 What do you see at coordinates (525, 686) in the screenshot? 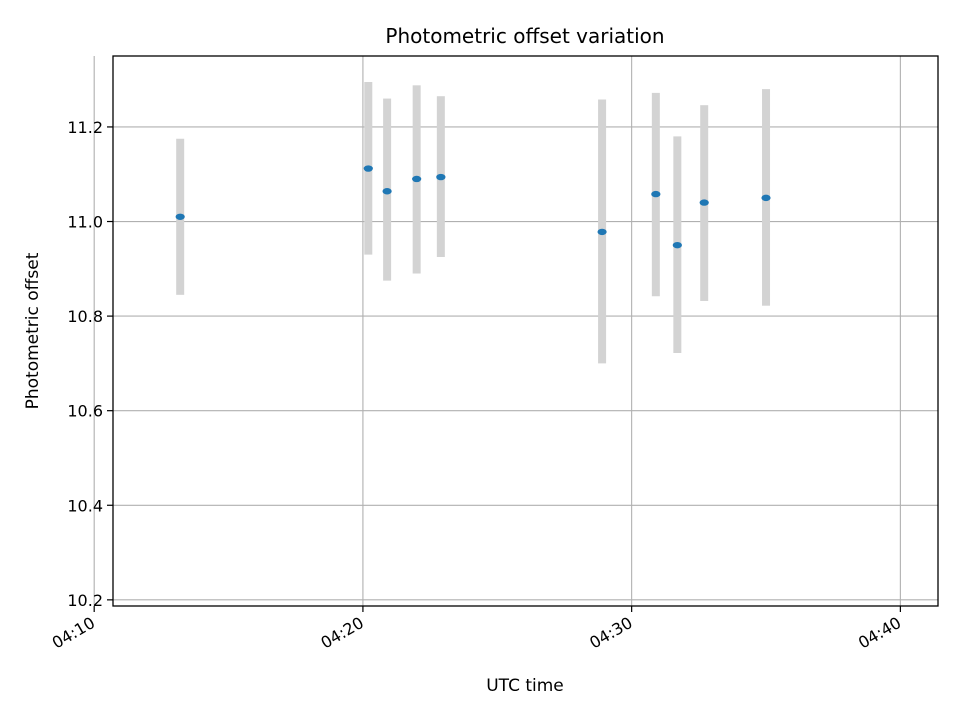
I see `x-axis-label: UTC time` at bounding box center [525, 686].